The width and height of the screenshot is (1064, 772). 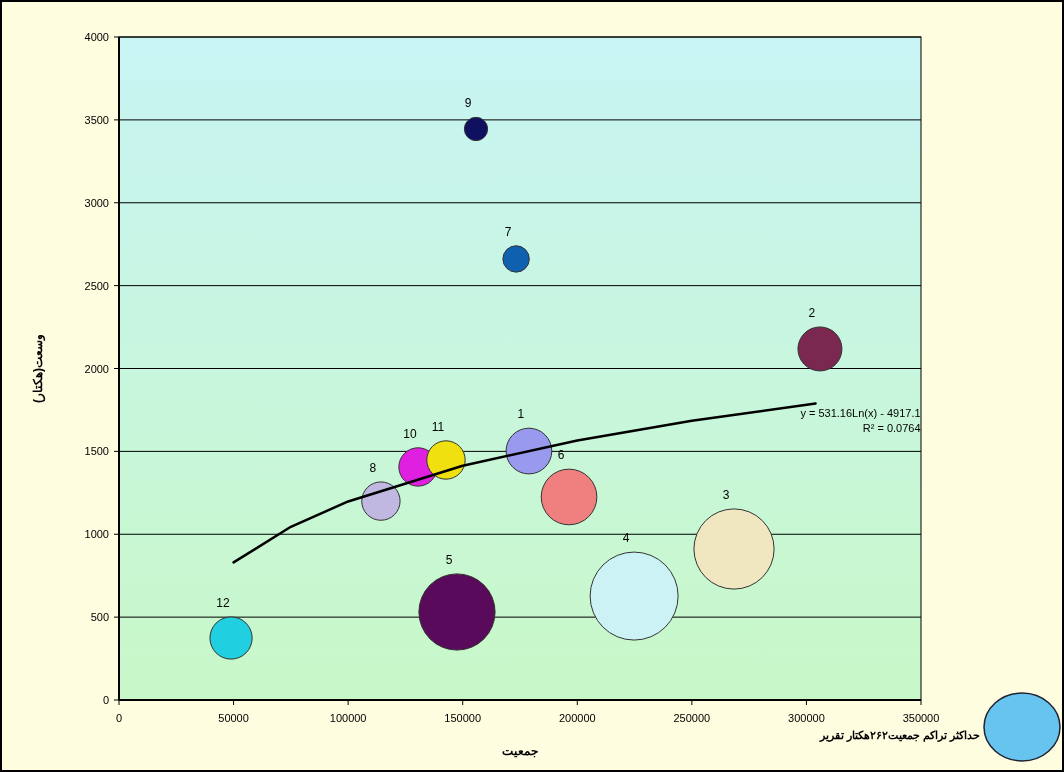 What do you see at coordinates (99, 617) in the screenshot?
I see `y-tick-label: 500` at bounding box center [99, 617].